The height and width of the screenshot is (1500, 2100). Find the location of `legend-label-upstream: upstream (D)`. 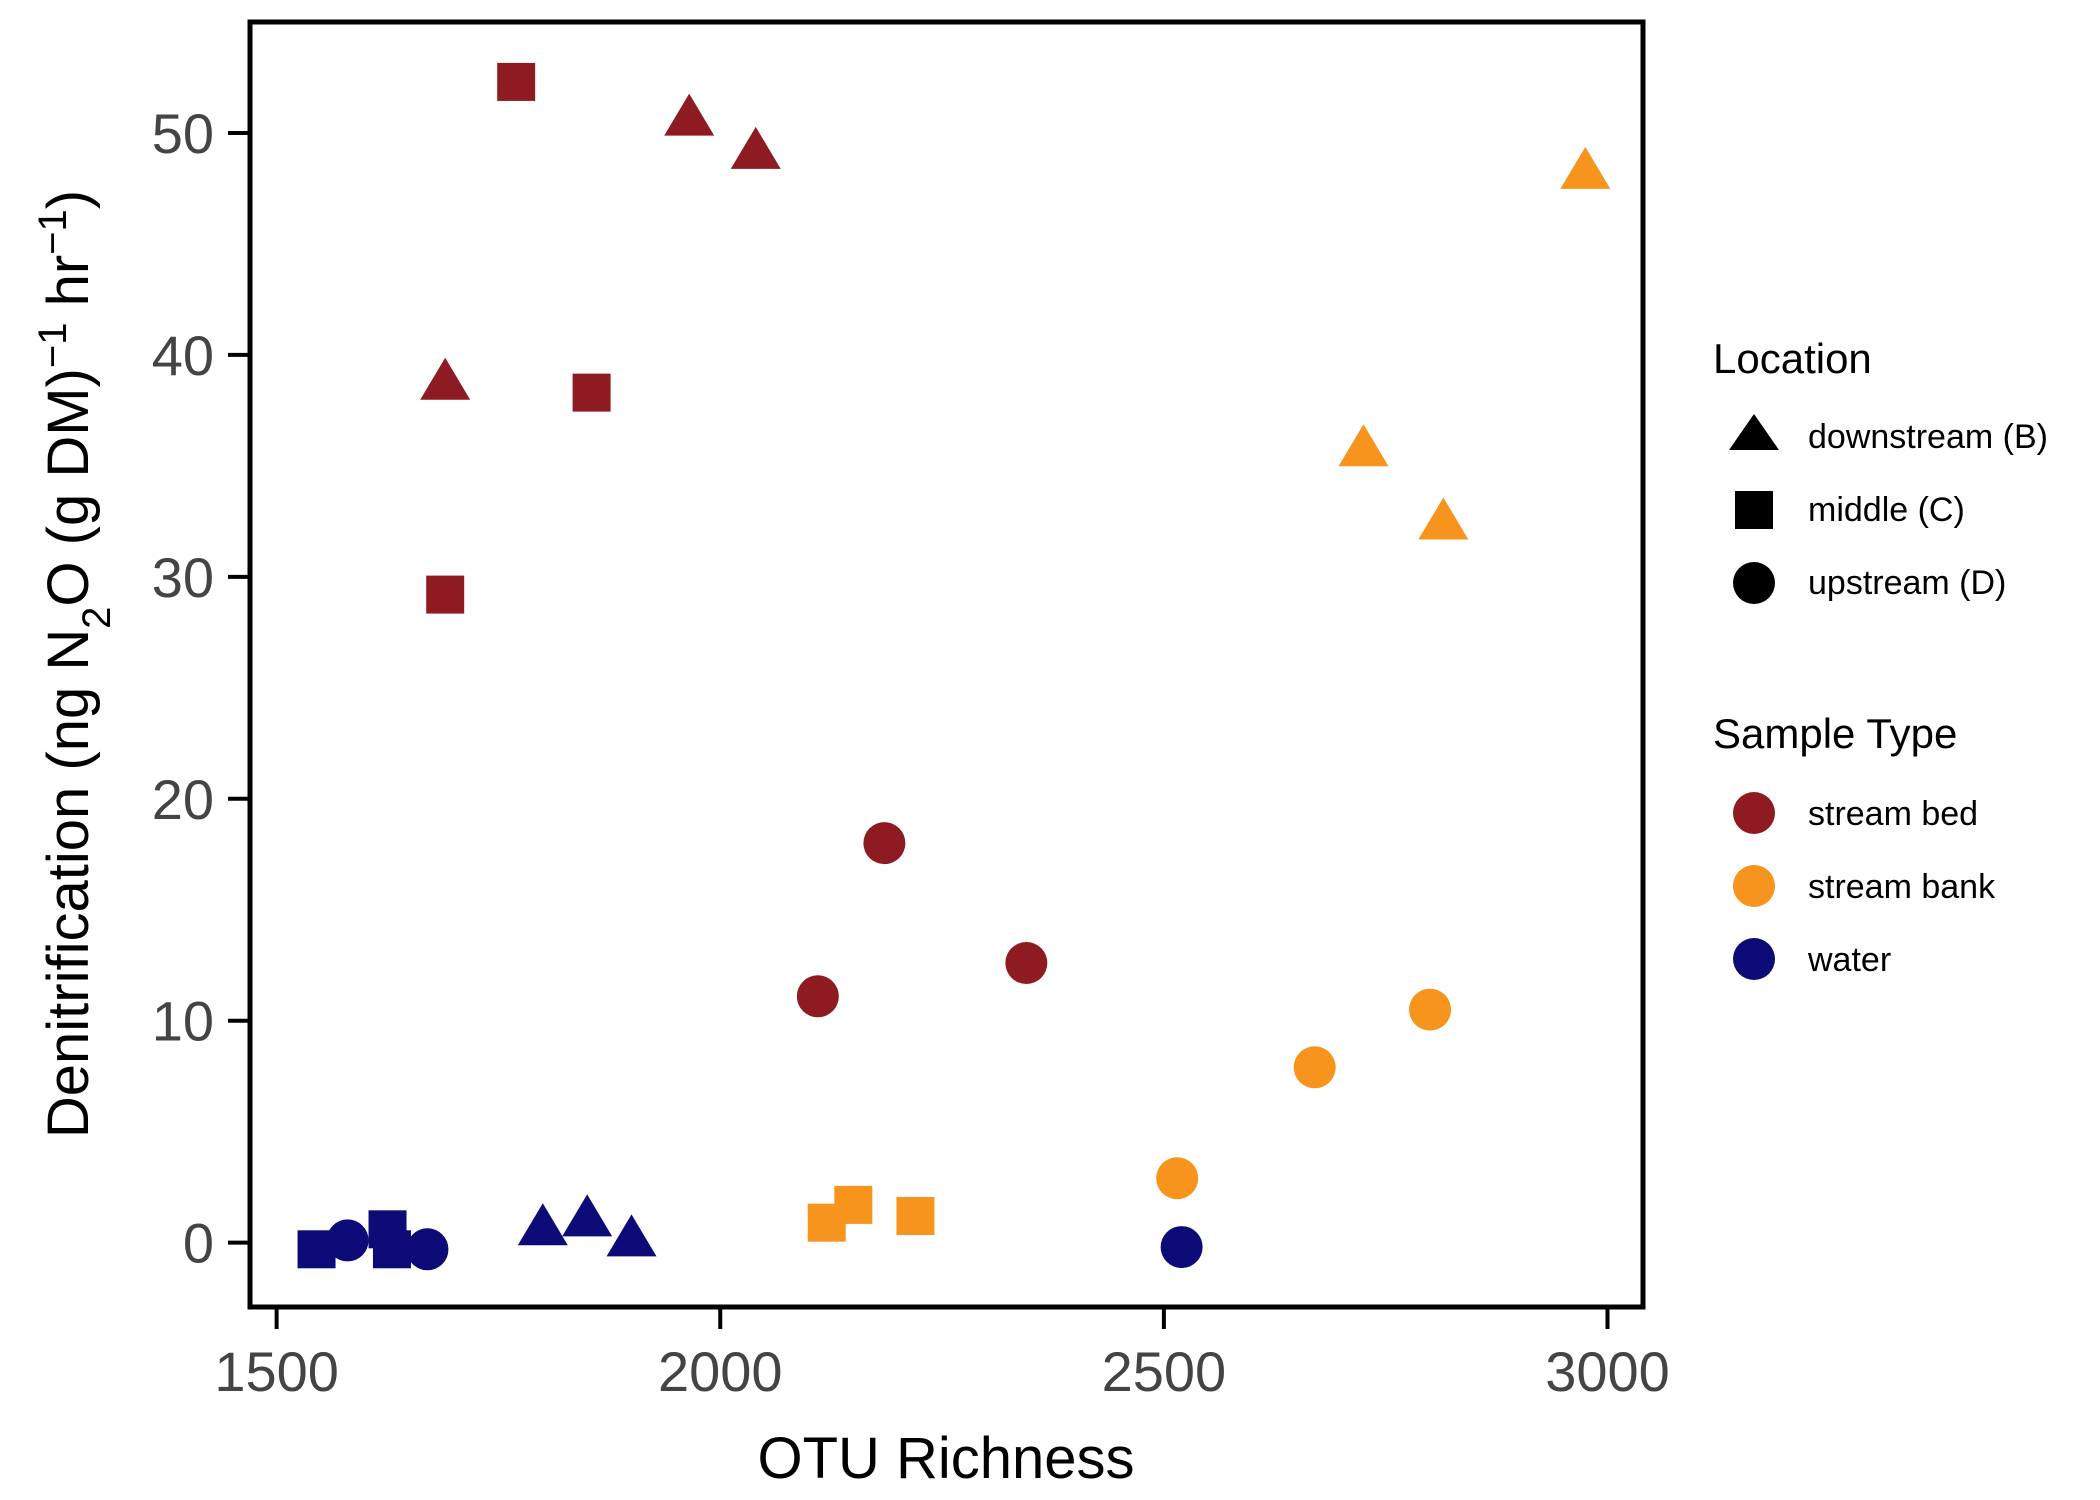

legend-label-upstream: upstream (D) is located at coordinates (1907, 583).